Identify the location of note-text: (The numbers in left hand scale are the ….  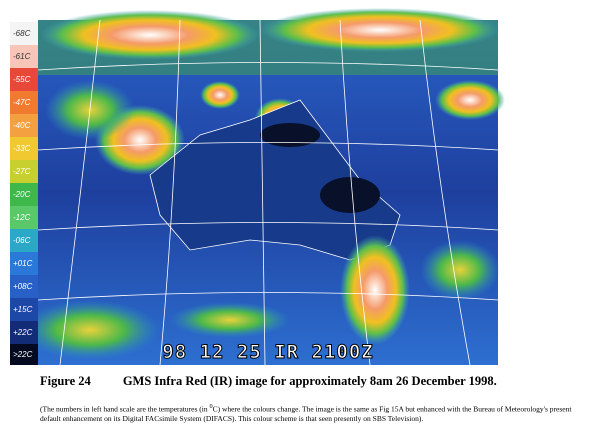
(125, 409).